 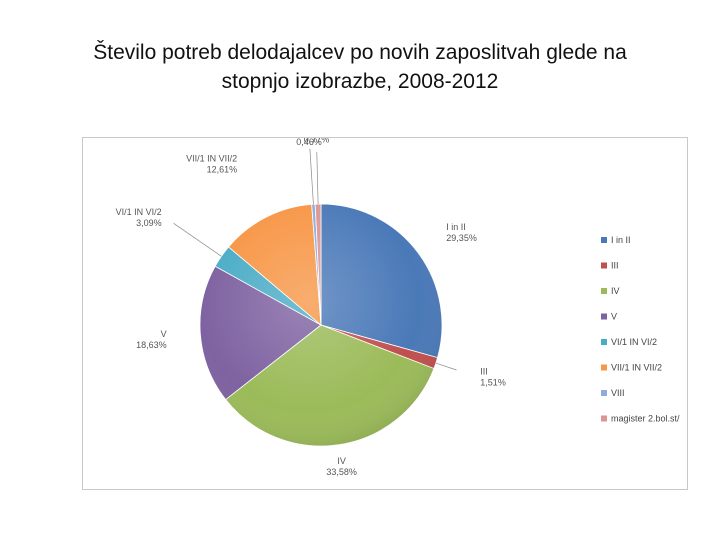 I want to click on data-label-v: V 18,63%, so click(x=151, y=339).